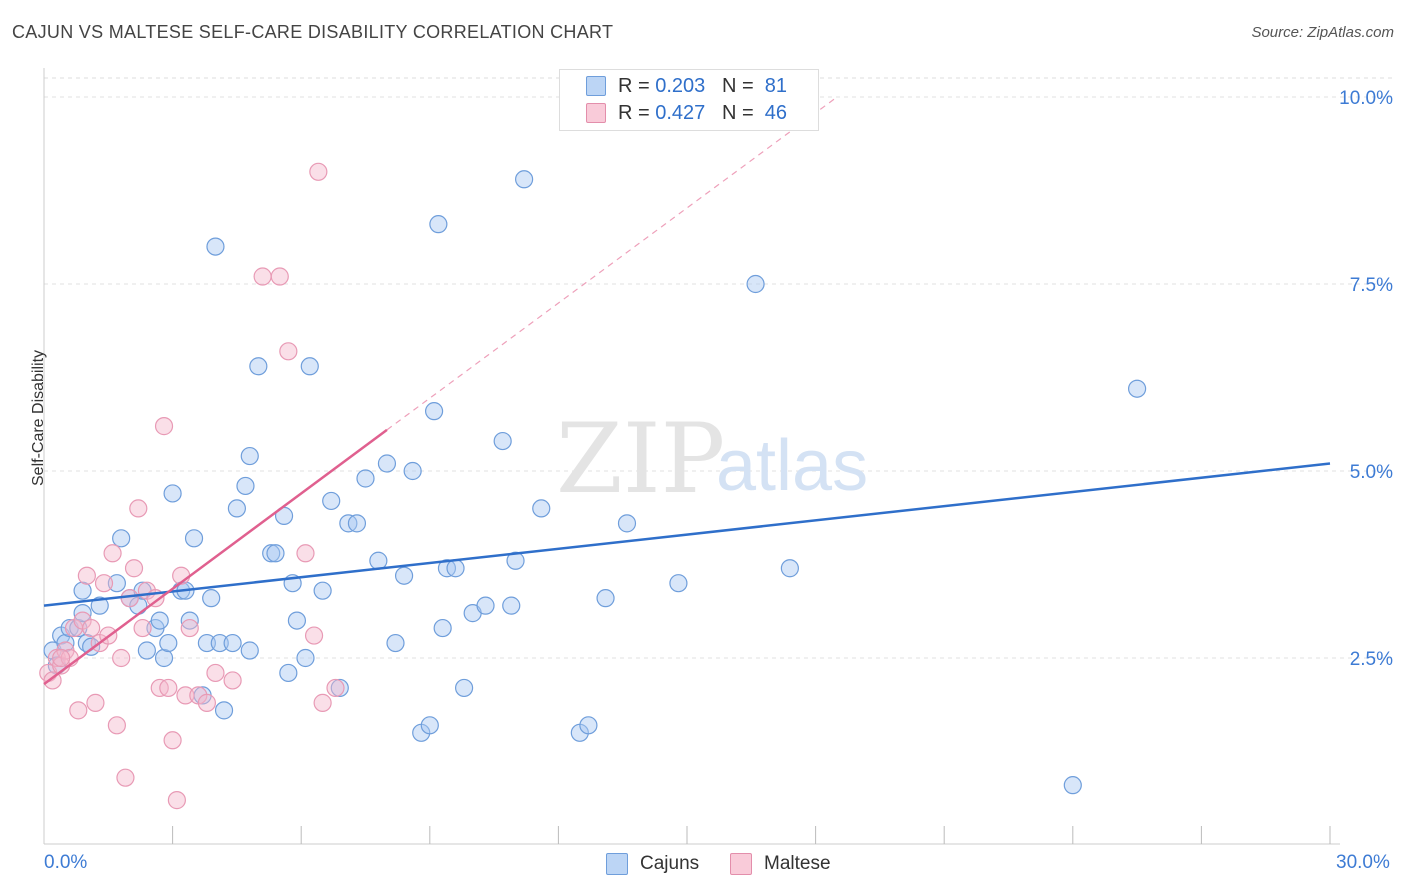 This screenshot has width=1406, height=892. I want to click on legend-text-maltese: R = 0.427 N = 46, so click(703, 112).